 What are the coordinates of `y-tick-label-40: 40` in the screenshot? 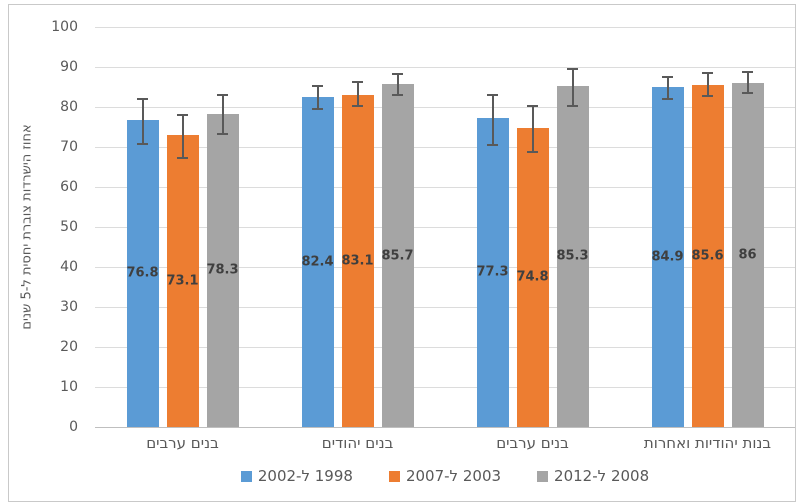 It's located at (69, 267).